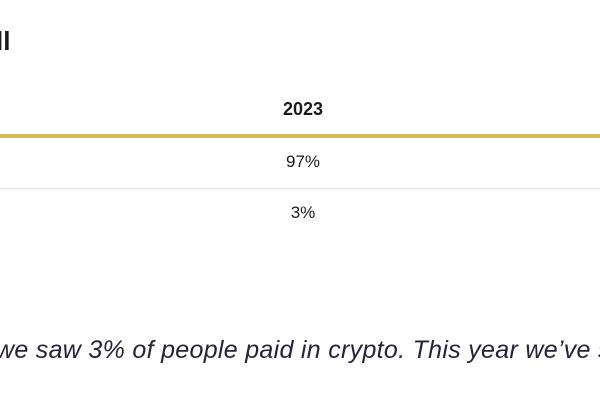 The height and width of the screenshot is (400, 600). Describe the element at coordinates (300, 188) in the screenshot. I see `row-separator` at that location.